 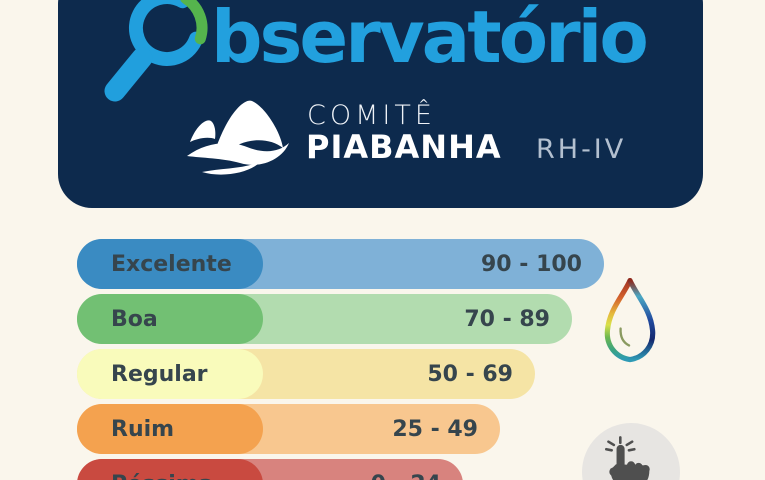 I want to click on comite-piabanha-logo, so click(x=238, y=137).